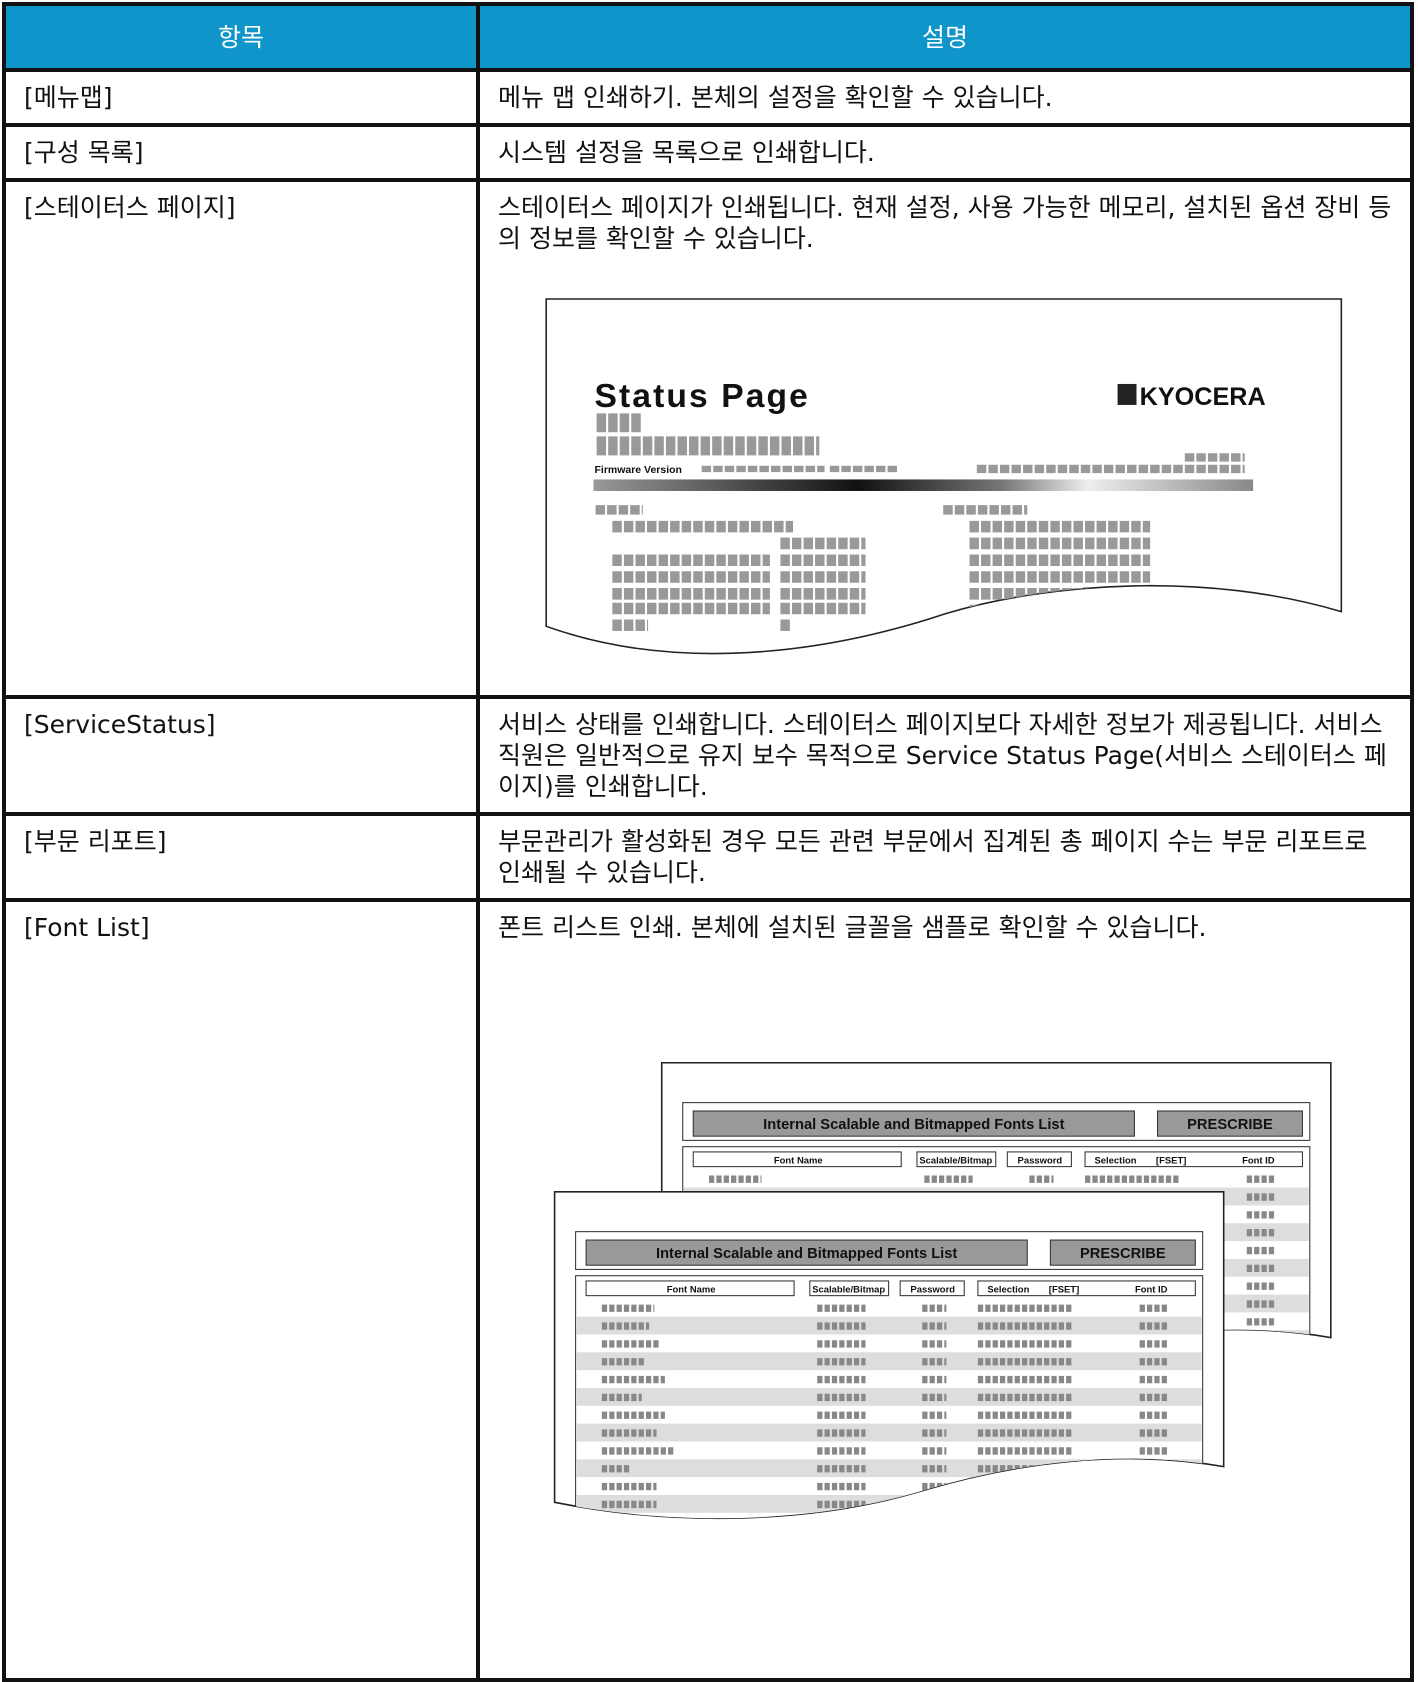  I want to click on item-cell: [메뉴맵], so click(241, 97).